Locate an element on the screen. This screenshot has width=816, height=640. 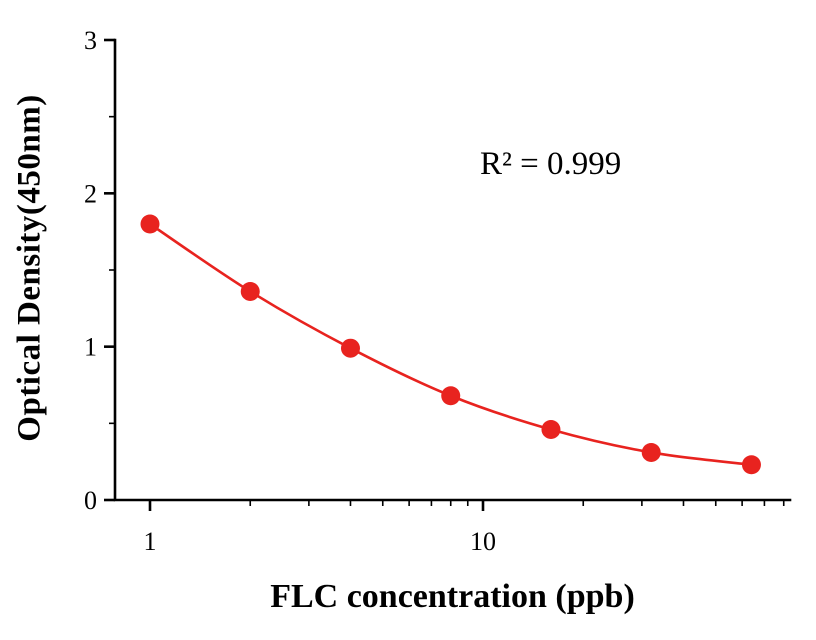
x-axis-title: FLC concentration (ppb) is located at coordinates (452, 596).